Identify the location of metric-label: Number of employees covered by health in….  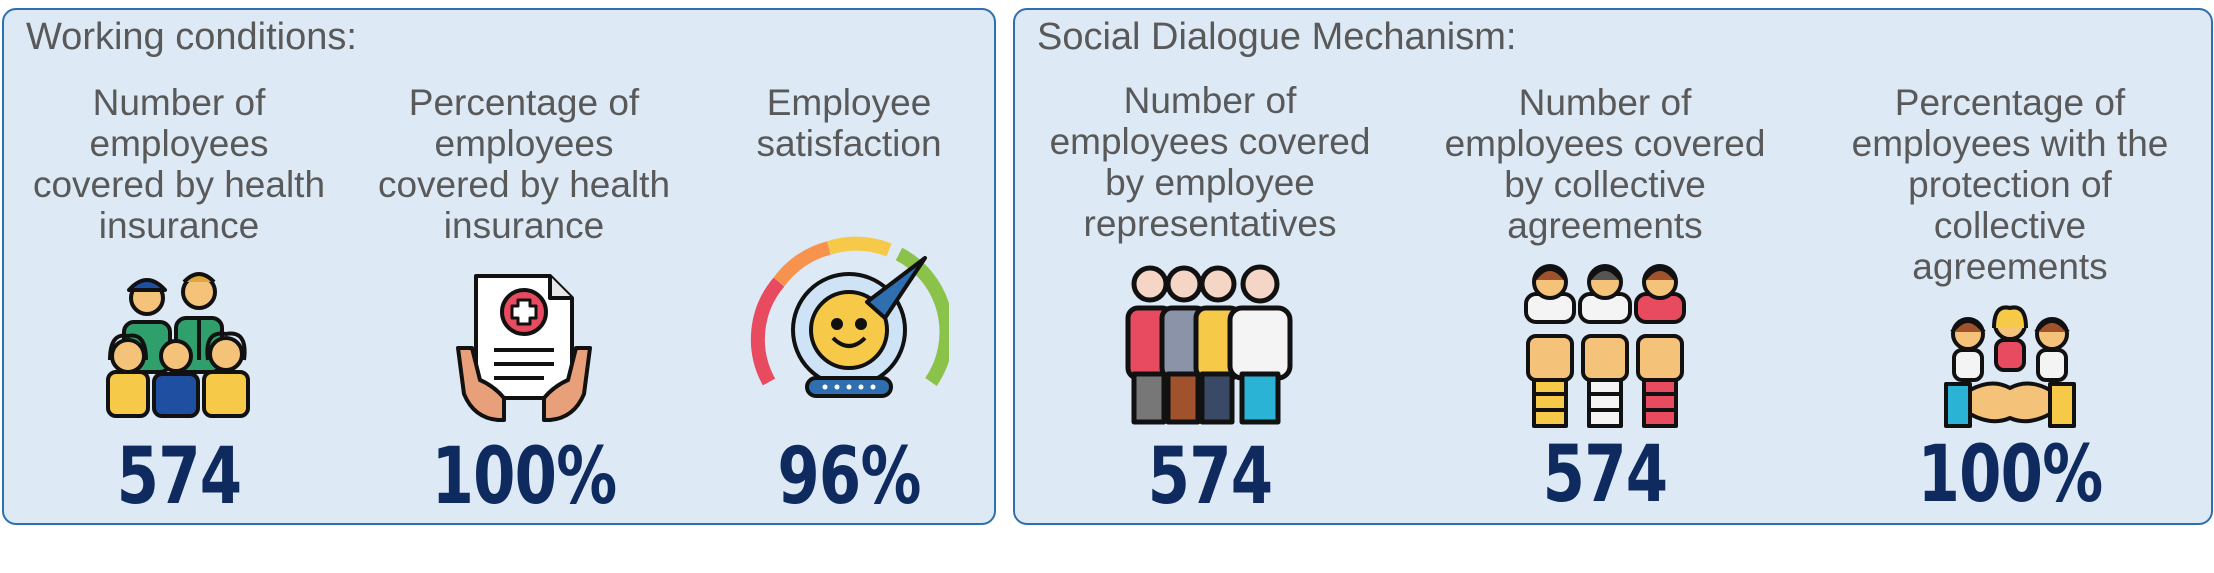
(179, 164).